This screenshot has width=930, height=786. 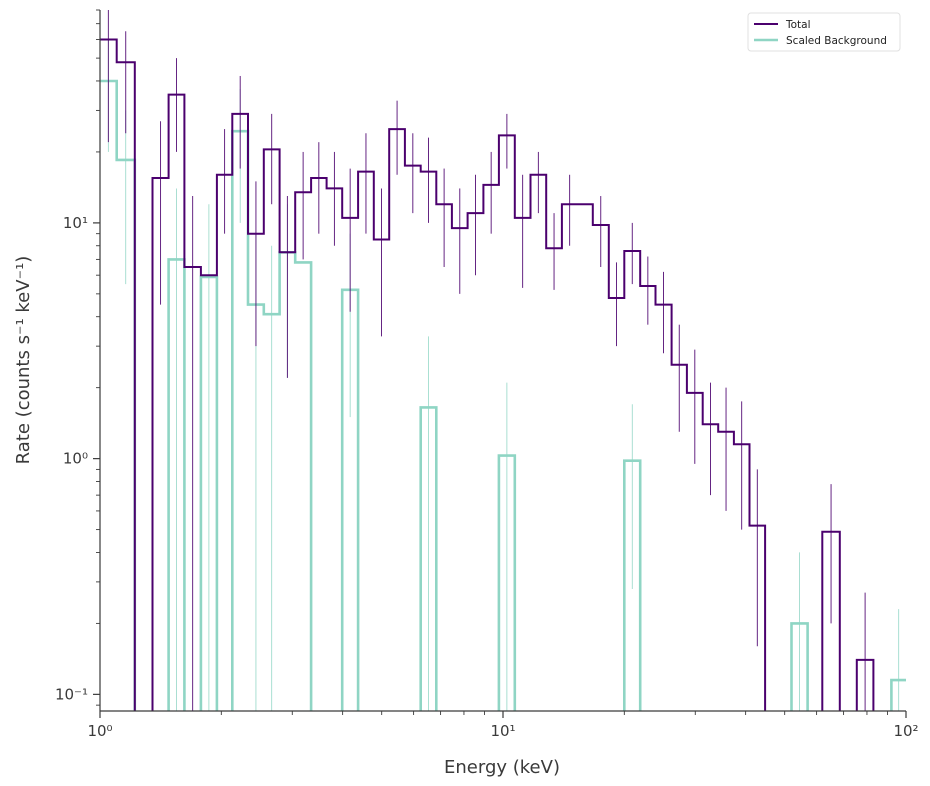 What do you see at coordinates (836, 41) in the screenshot?
I see `legend-label-background: Scaled Background` at bounding box center [836, 41].